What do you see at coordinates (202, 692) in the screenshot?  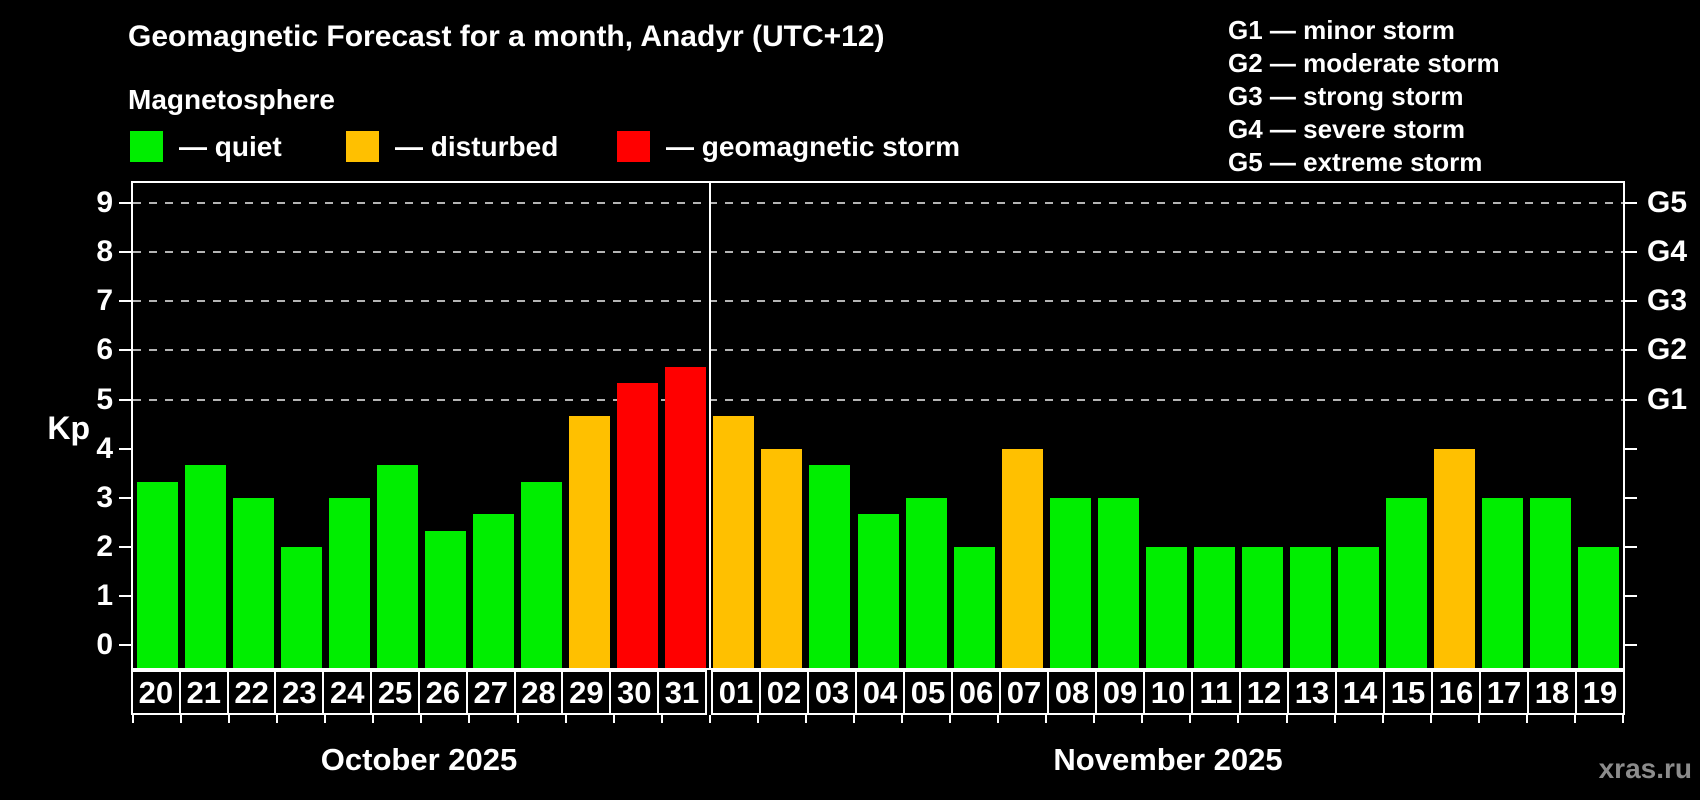 I see `day-cell-21: 21` at bounding box center [202, 692].